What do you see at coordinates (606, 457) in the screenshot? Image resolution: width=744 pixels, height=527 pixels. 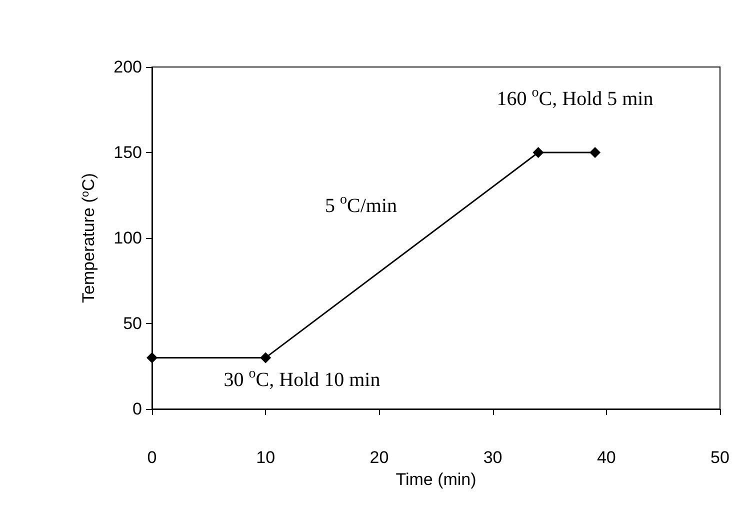 I see `x-tick-label: 40` at bounding box center [606, 457].